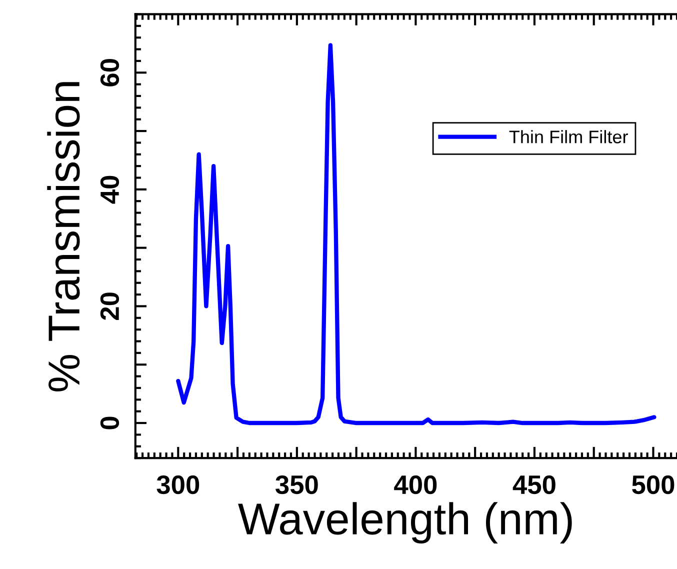 Image resolution: width=677 pixels, height=569 pixels. I want to click on x-axis-title: Wavelength (nm), so click(405, 523).